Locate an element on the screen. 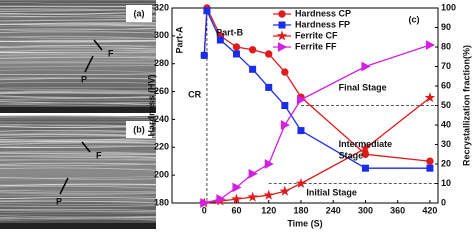  x-tick-label: 120 is located at coordinates (268, 210).